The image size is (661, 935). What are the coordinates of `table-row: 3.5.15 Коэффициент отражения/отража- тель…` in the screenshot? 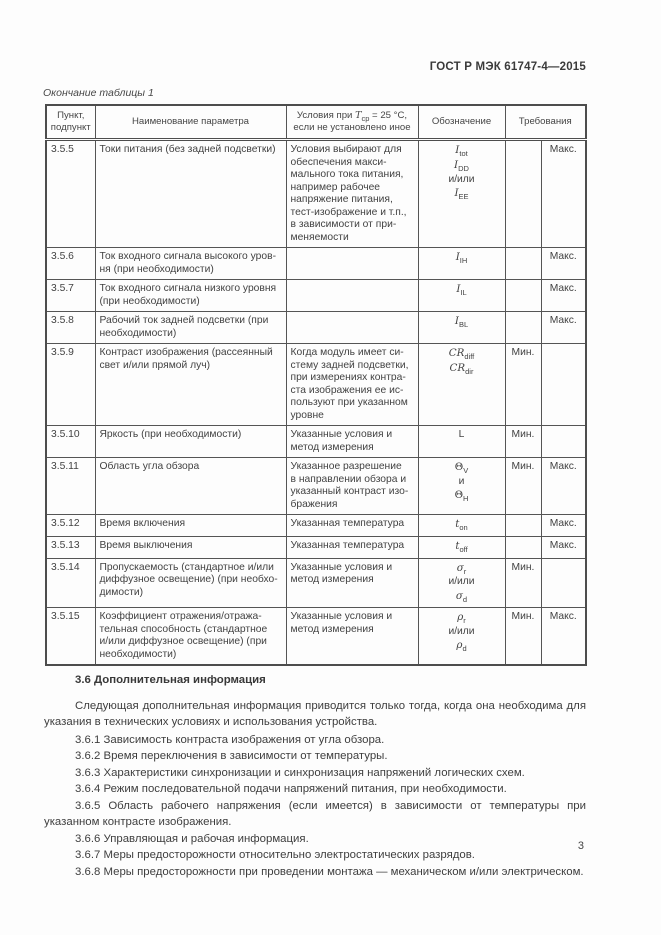 It's located at (316, 636).